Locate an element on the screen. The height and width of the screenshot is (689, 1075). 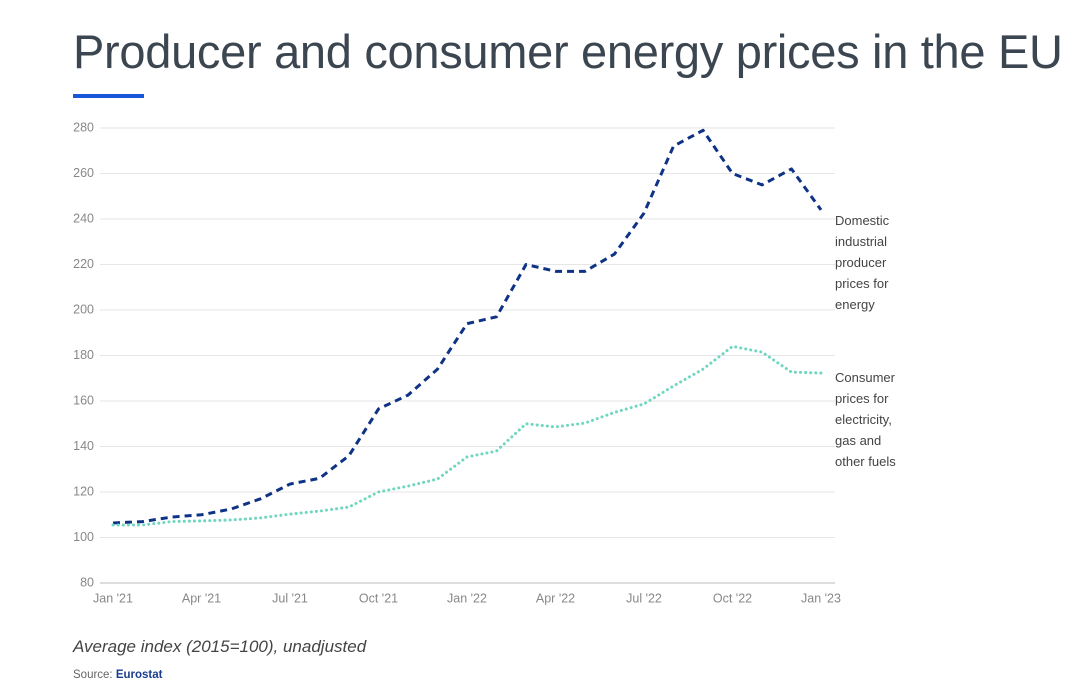
y-tick-label: 180 is located at coordinates (83, 355).